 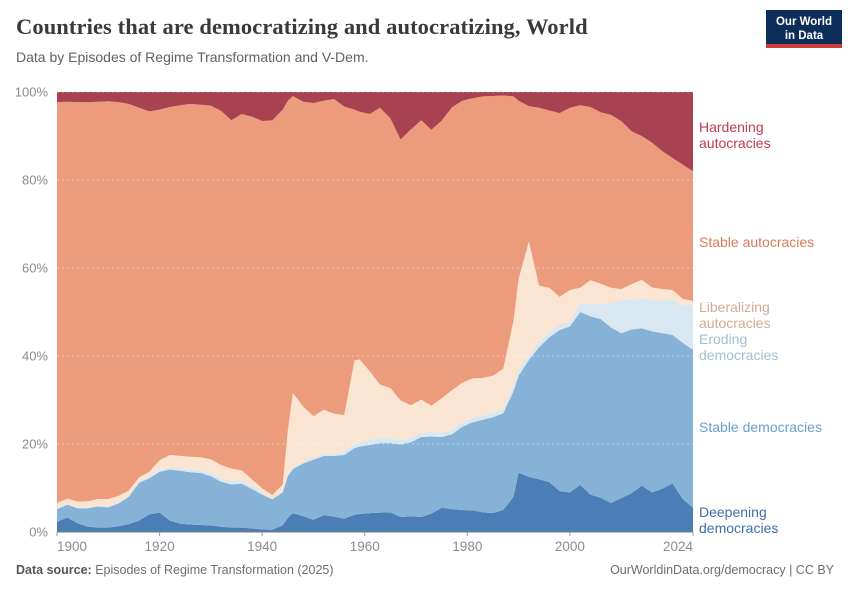 I want to click on y-tick-label-60: 60%, so click(x=35, y=268).